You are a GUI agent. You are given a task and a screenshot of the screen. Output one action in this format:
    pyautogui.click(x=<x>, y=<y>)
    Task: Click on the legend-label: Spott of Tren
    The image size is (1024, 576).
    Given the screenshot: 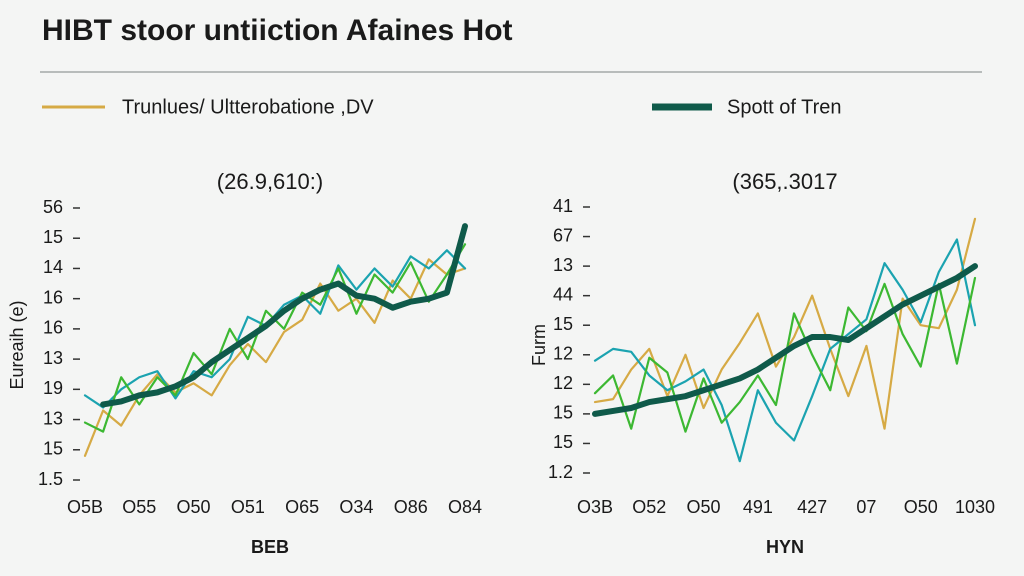 What is the action you would take?
    pyautogui.click(x=784, y=107)
    